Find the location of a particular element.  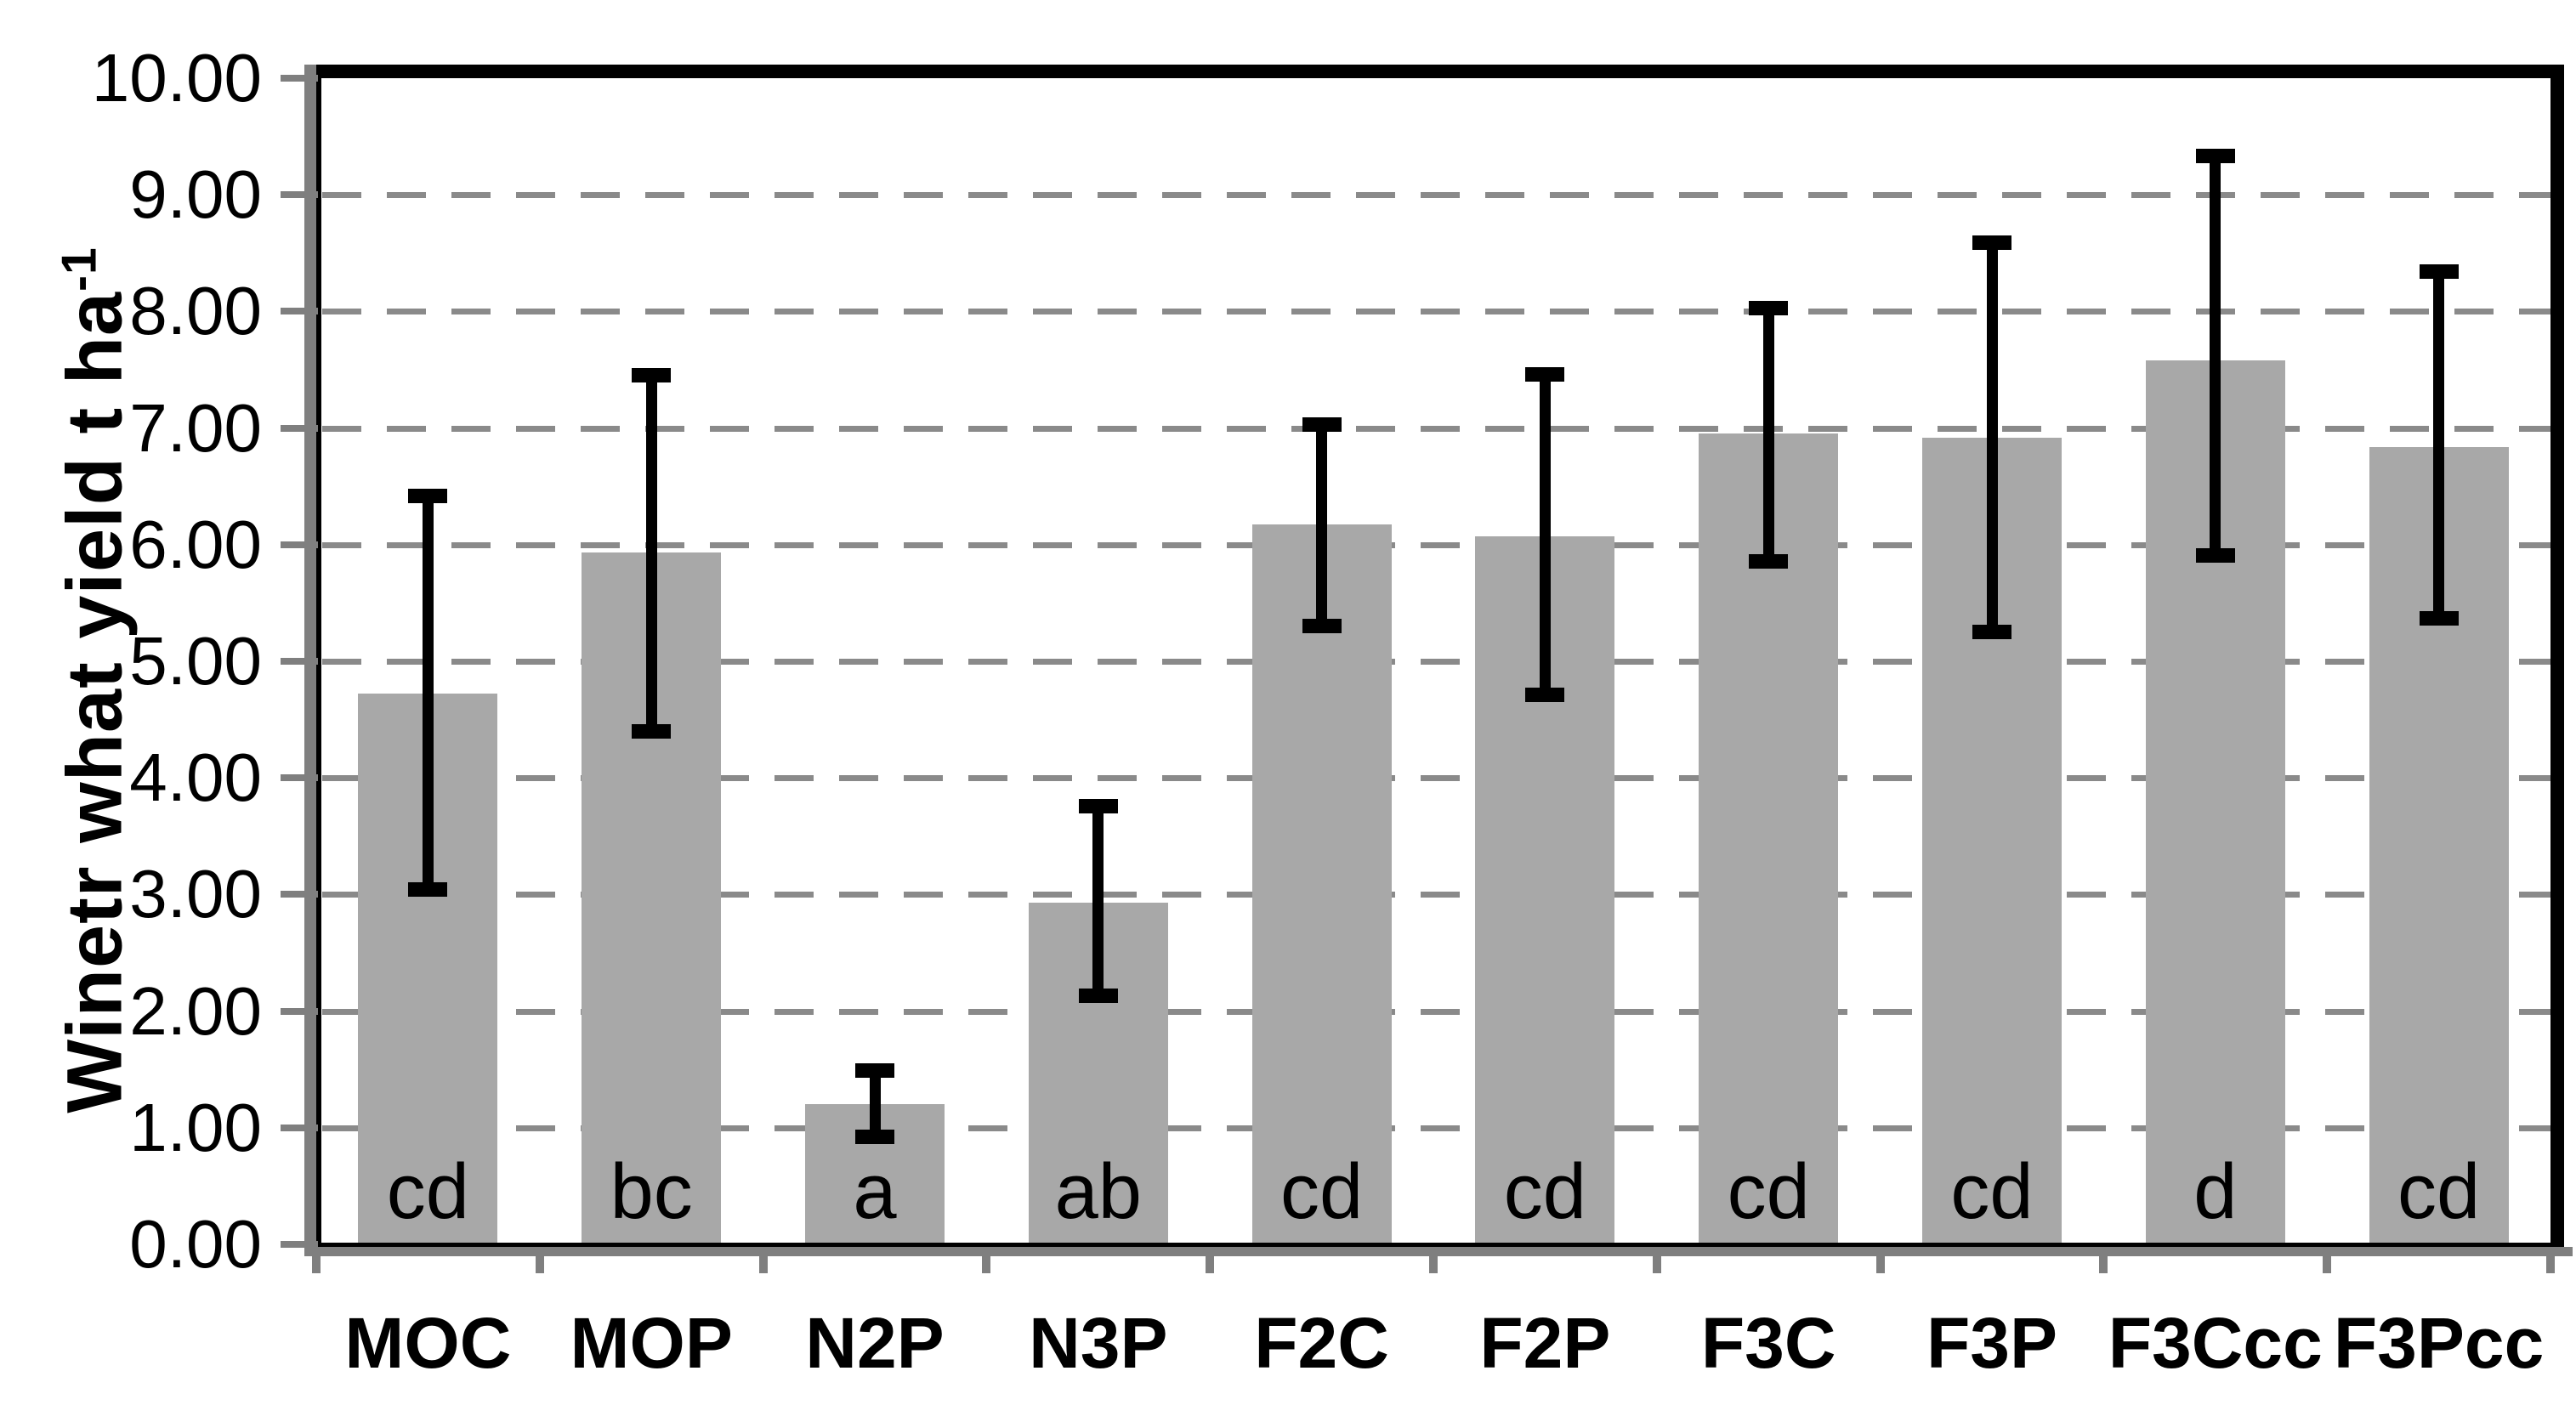

x-tick-label-F3Pcc: F3Pcc is located at coordinates (2439, 1343).